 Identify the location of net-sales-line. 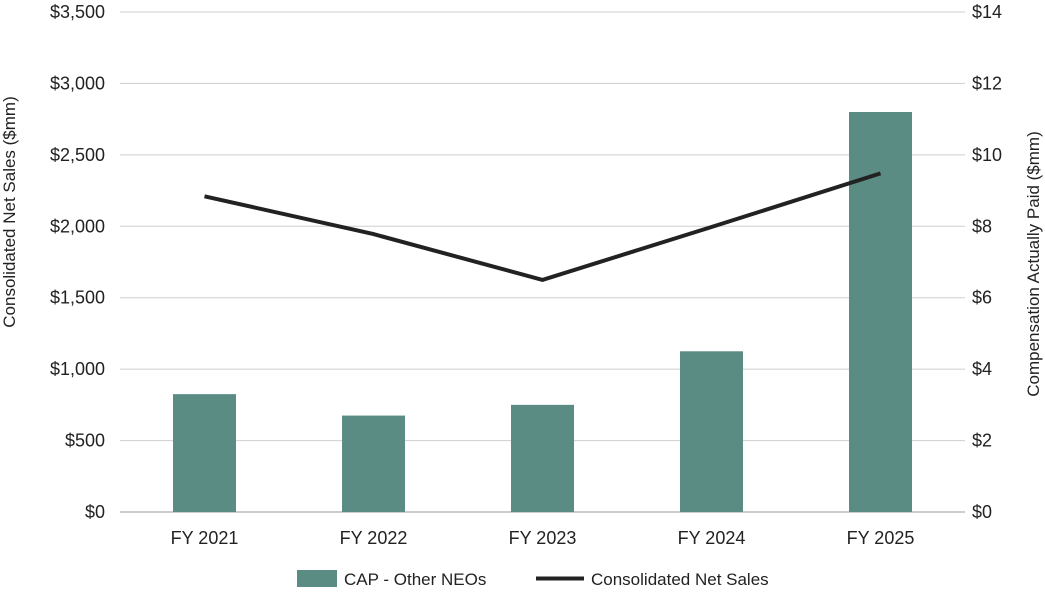
(543, 226).